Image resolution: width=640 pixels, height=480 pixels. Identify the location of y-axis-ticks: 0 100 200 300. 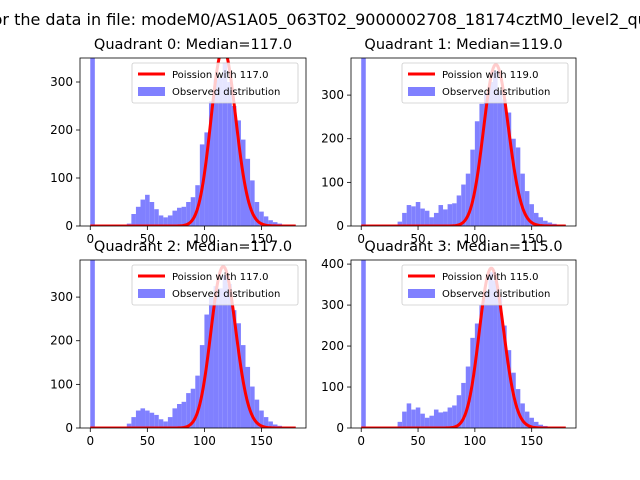
(65, 154).